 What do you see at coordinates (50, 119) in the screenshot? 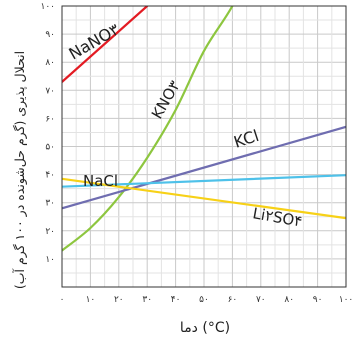
I see `y-tick-label: ۶۰` at bounding box center [50, 119].